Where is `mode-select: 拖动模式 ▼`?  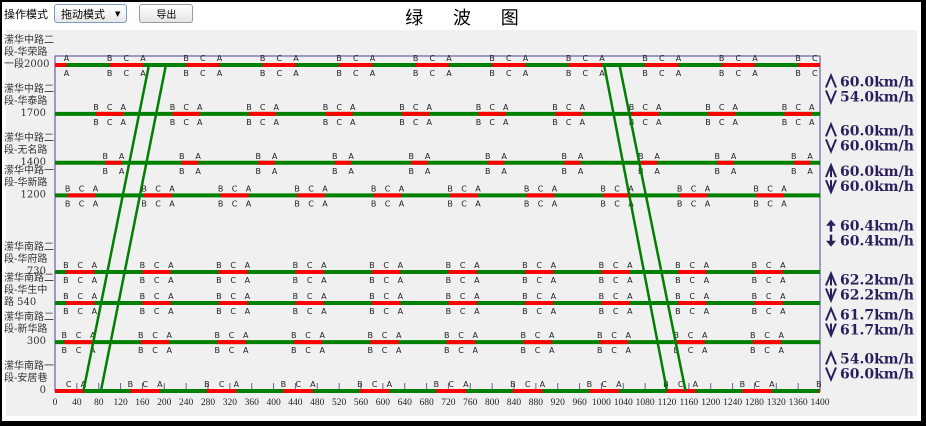
mode-select: 拖动模式 ▼ is located at coordinates (91, 13).